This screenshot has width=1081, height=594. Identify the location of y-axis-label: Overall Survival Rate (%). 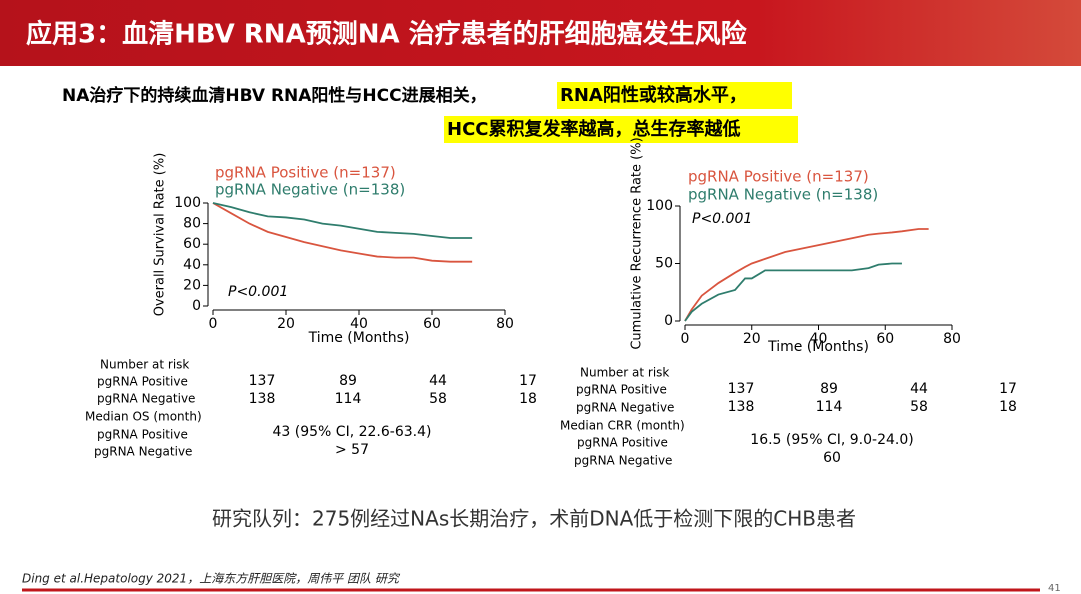
(160, 235).